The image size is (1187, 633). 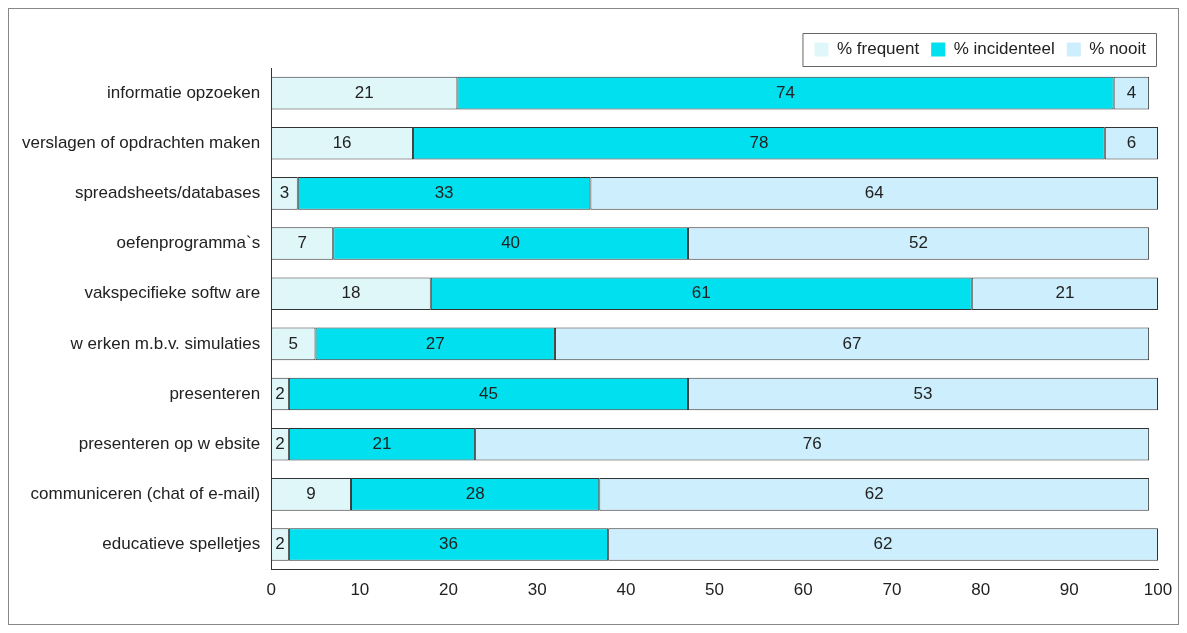 What do you see at coordinates (852, 343) in the screenshot?
I see `data-label: 67` at bounding box center [852, 343].